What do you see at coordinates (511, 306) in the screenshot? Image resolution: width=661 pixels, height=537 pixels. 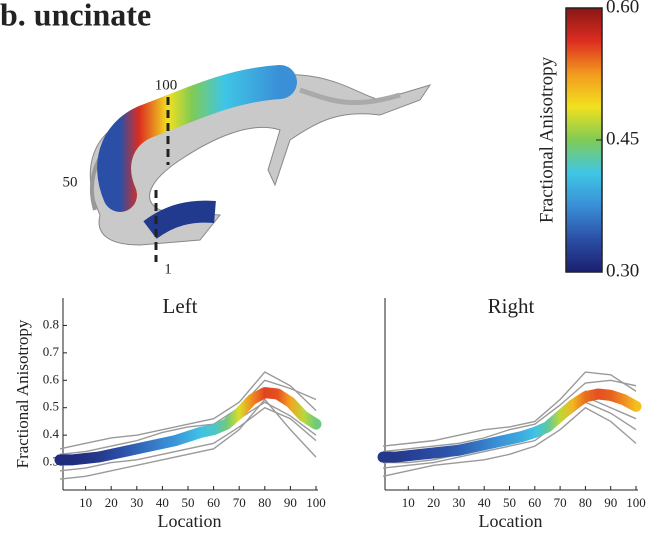 I see `chart-title: Right` at bounding box center [511, 306].